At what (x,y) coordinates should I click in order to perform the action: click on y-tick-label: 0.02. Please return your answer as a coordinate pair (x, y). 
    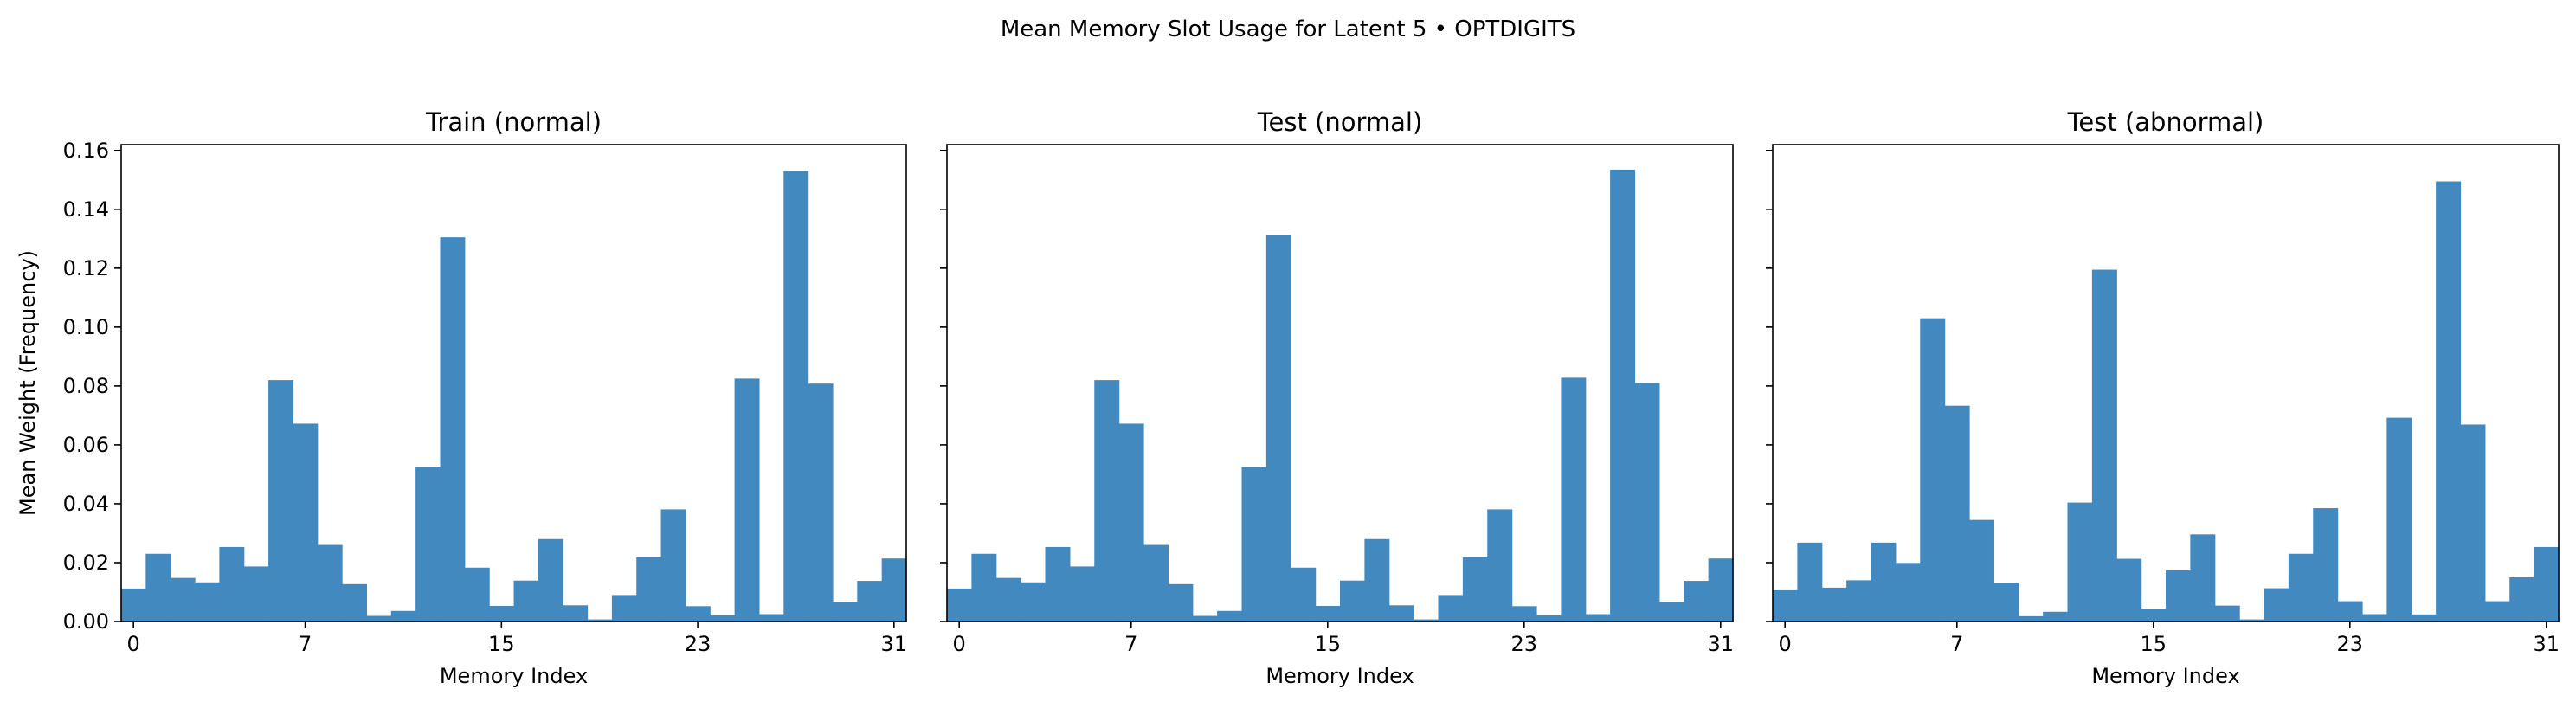
    Looking at the image, I should click on (86, 563).